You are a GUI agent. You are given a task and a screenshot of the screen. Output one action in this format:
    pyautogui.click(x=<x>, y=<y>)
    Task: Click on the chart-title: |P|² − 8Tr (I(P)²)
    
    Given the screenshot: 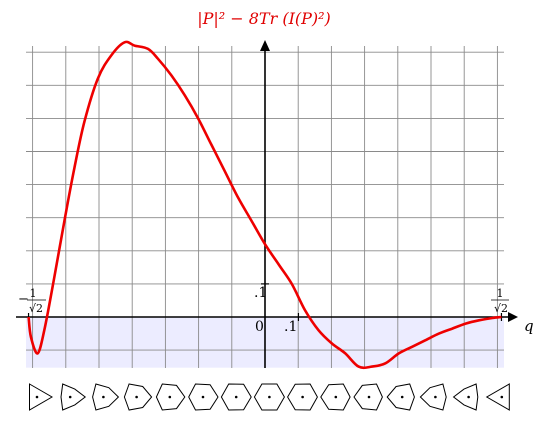 What is the action you would take?
    pyautogui.click(x=264, y=18)
    